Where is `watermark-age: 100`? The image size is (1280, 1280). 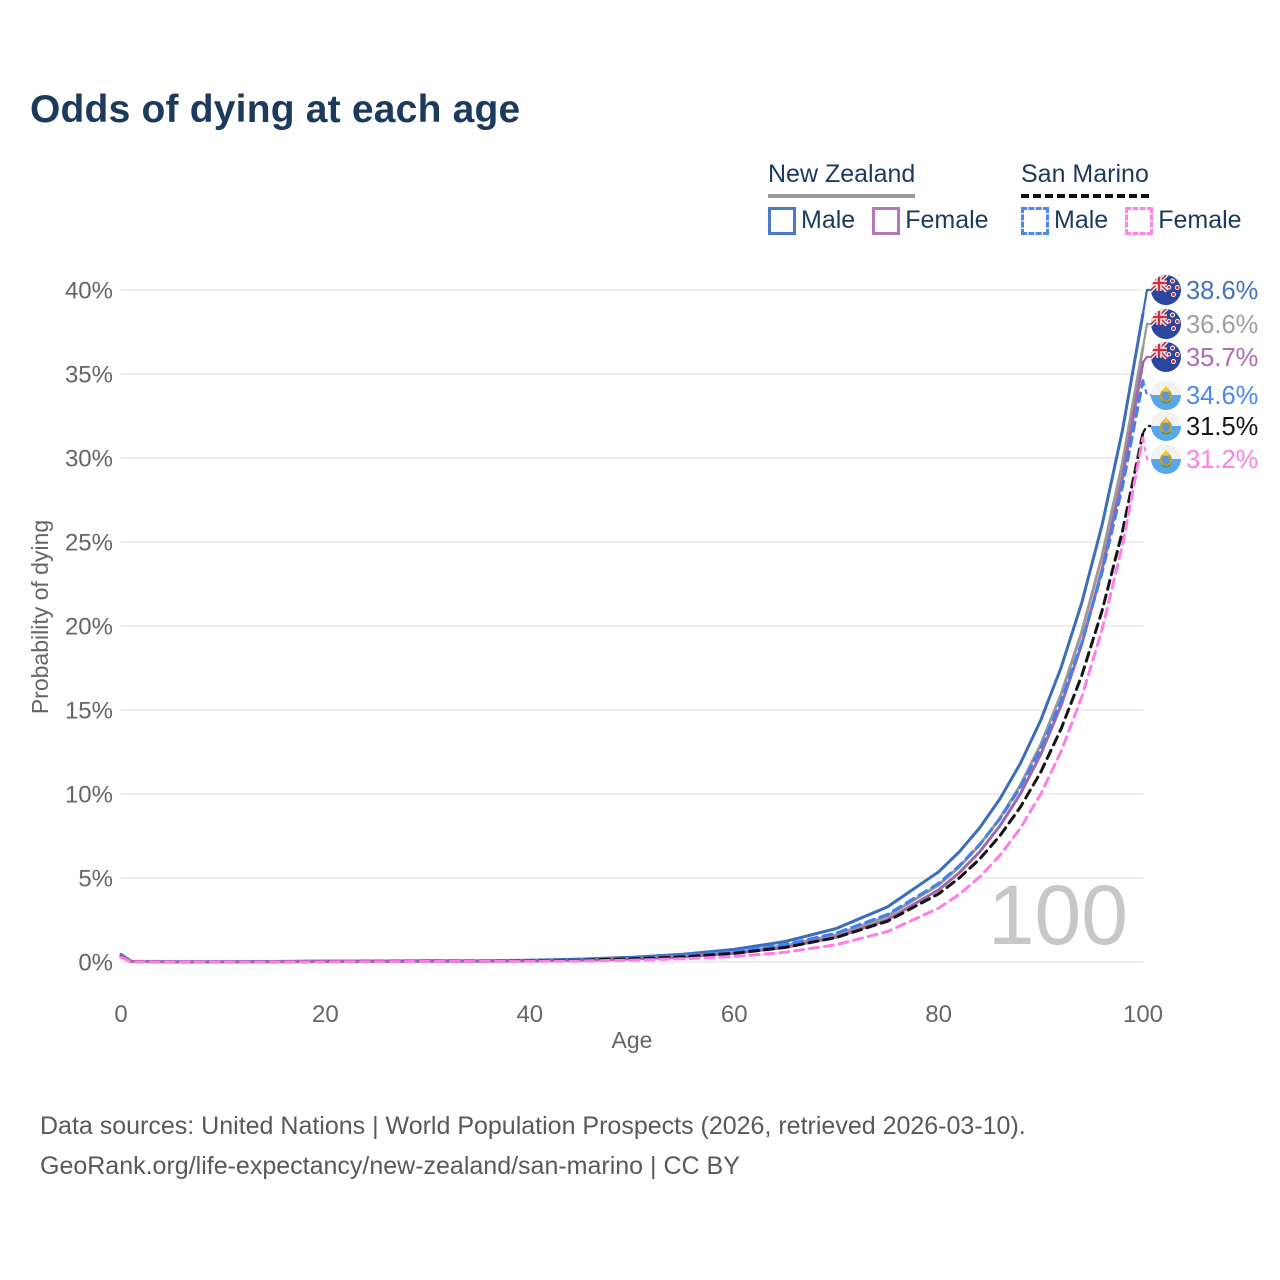 watermark-age: 100 is located at coordinates (1058, 915).